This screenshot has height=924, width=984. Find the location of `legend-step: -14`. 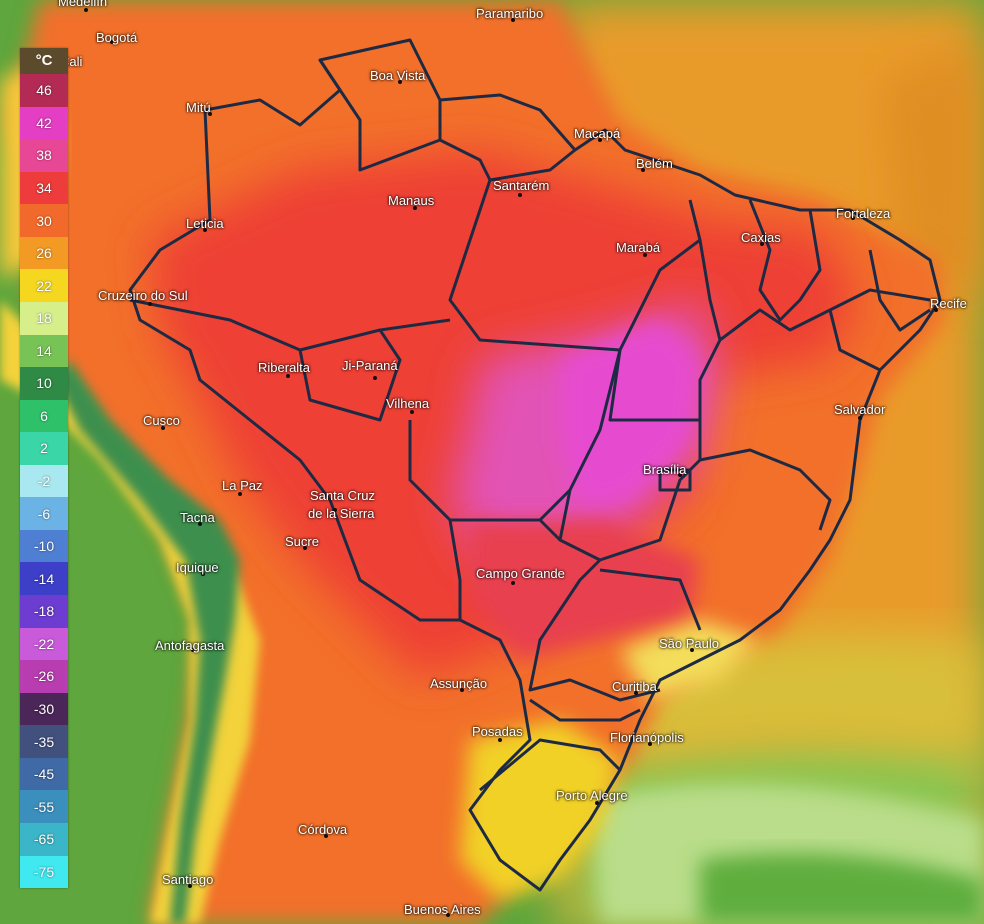

legend-step: -14 is located at coordinates (44, 578).